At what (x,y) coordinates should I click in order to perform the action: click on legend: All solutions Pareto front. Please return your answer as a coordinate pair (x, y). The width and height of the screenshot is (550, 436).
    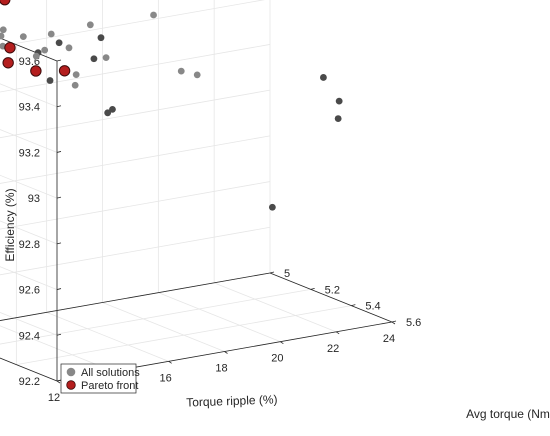
    Looking at the image, I should click on (100, 378).